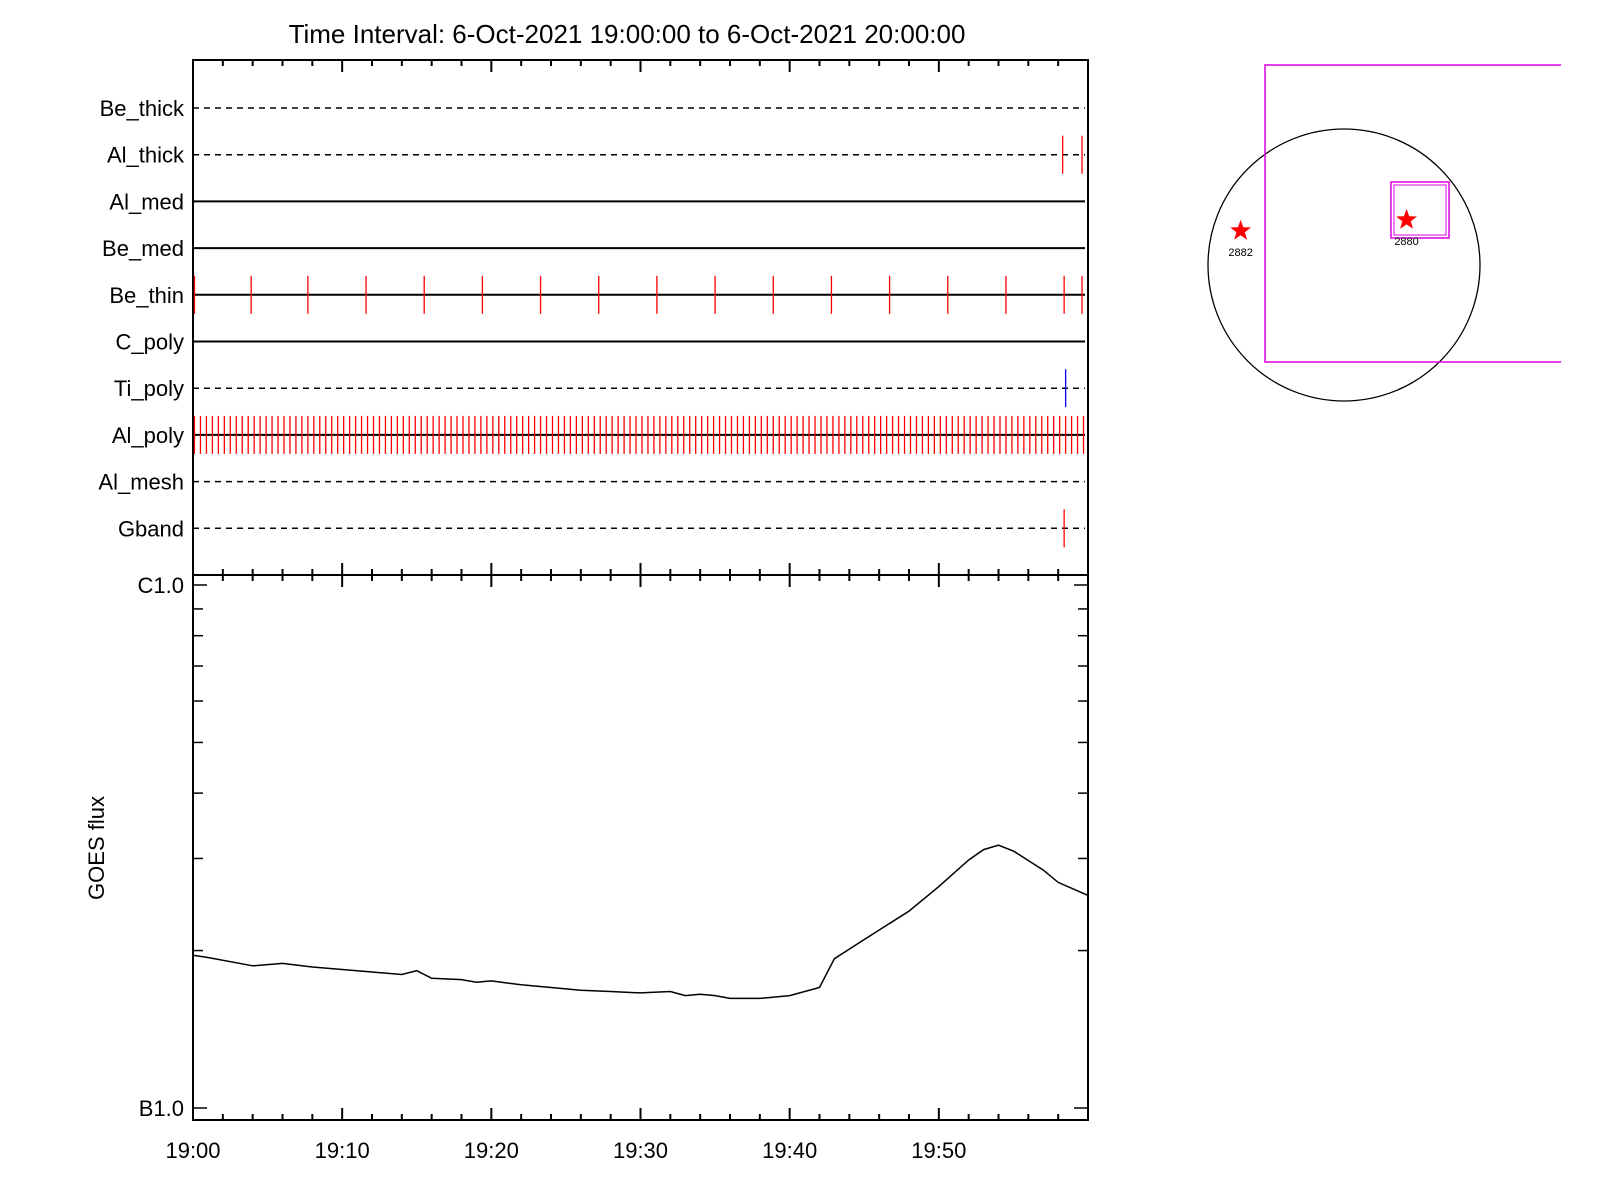 This screenshot has width=1600, height=1200. I want to click on active-region-label: 2882, so click(1240, 253).